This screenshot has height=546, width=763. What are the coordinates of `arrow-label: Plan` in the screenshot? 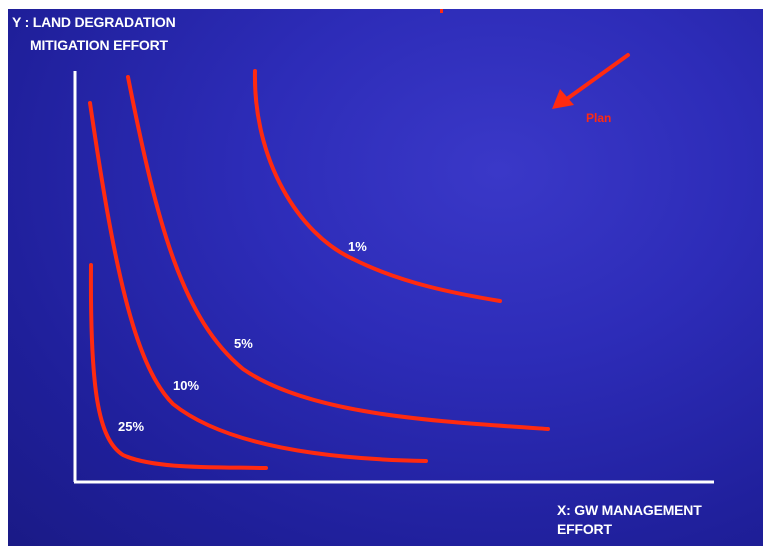 It's located at (599, 118).